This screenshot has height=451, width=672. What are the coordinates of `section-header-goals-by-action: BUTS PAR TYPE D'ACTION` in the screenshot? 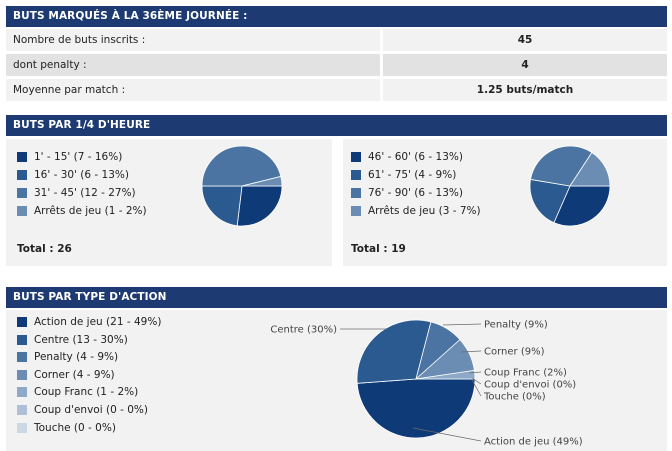 It's located at (336, 297).